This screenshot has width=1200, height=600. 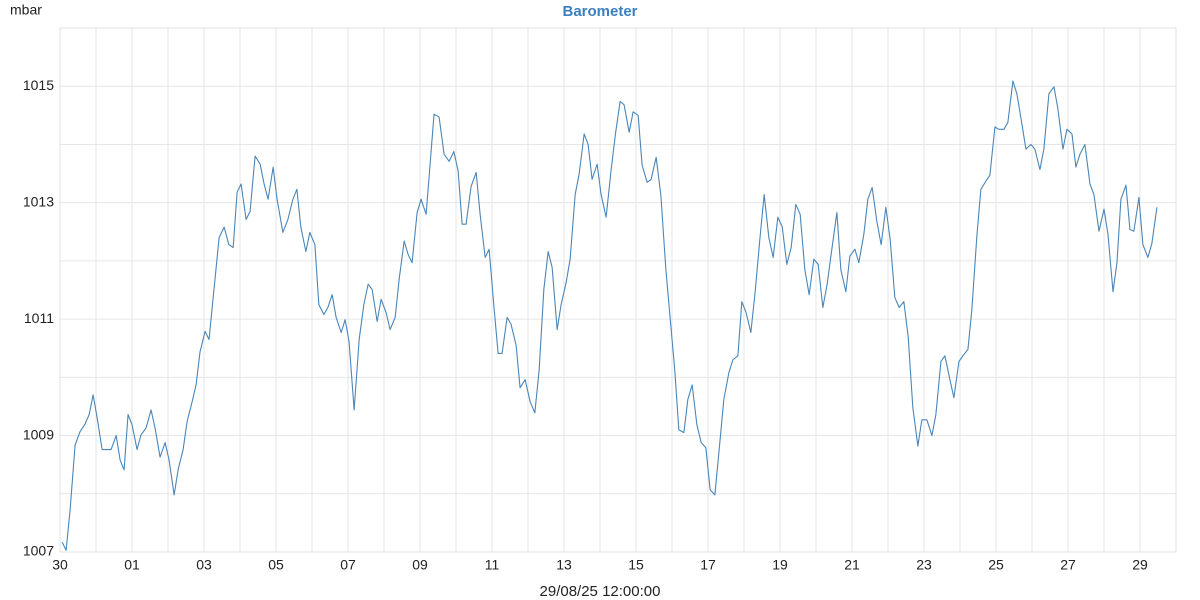 What do you see at coordinates (564, 565) in the screenshot?
I see `x-tick-label: 13` at bounding box center [564, 565].